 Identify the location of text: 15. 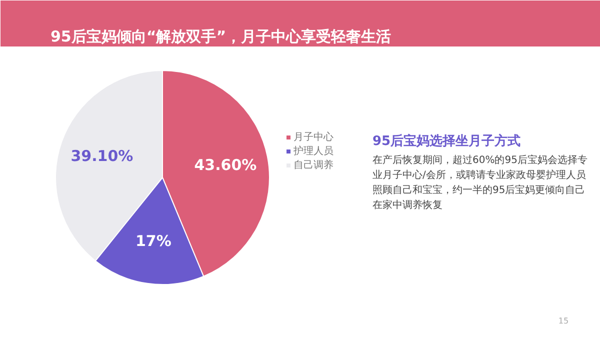
(563, 321).